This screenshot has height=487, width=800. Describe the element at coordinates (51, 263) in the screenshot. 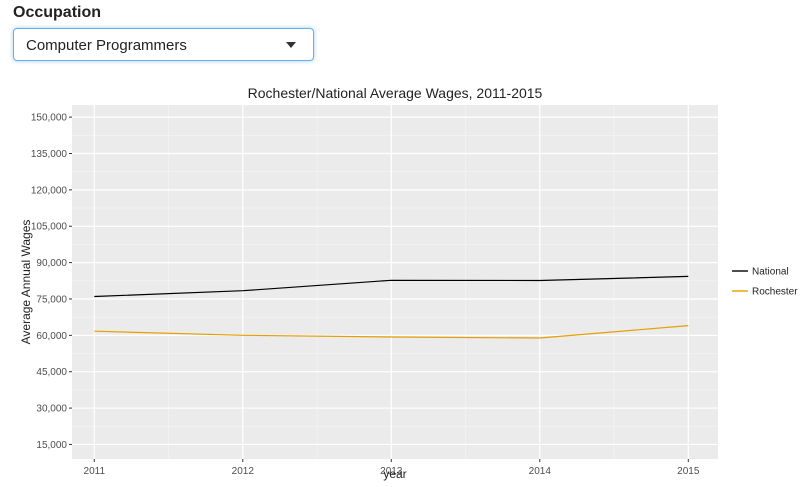

I see `y-tick-label: 90,000` at that location.